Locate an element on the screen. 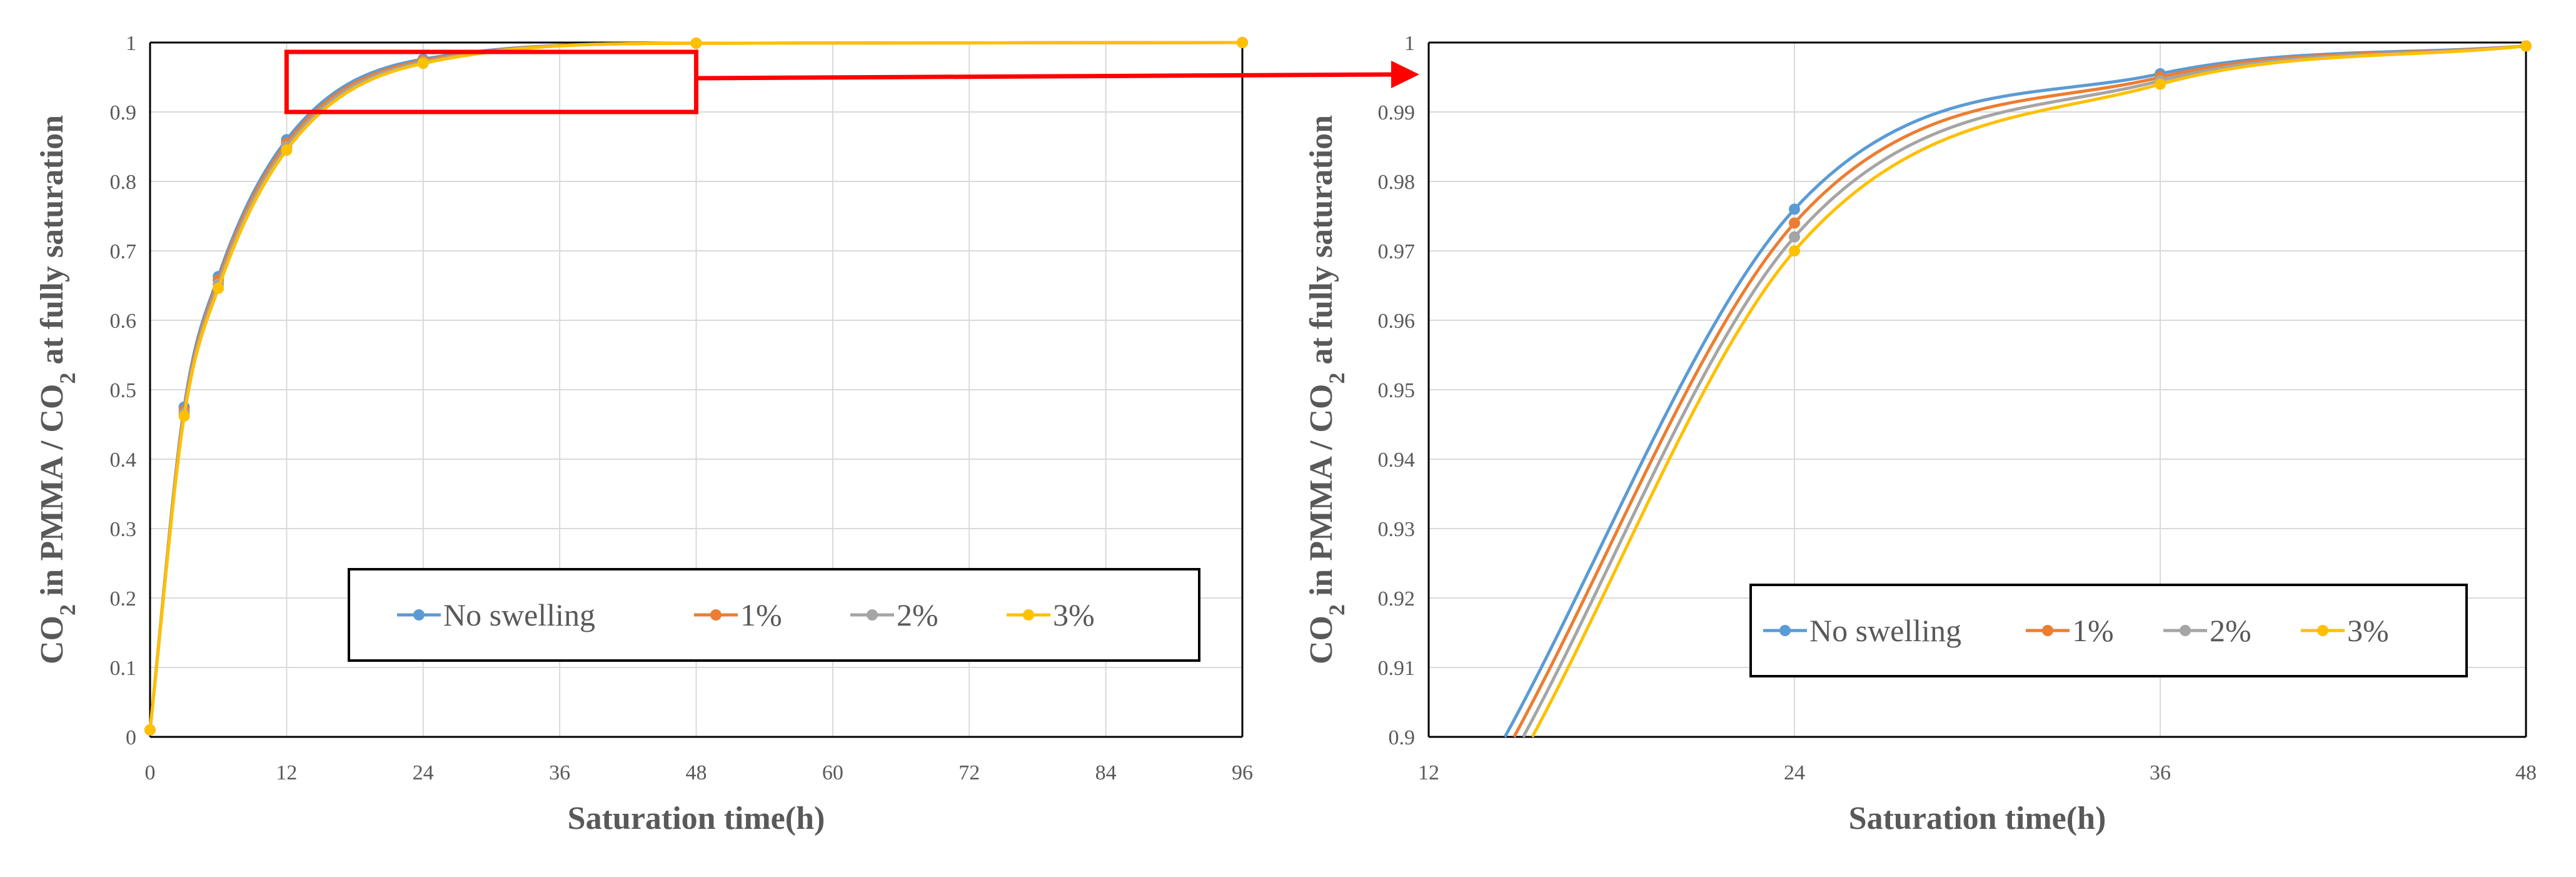 Image resolution: width=2576 pixels, height=877 pixels. x-tick-label: 72 is located at coordinates (969, 772).